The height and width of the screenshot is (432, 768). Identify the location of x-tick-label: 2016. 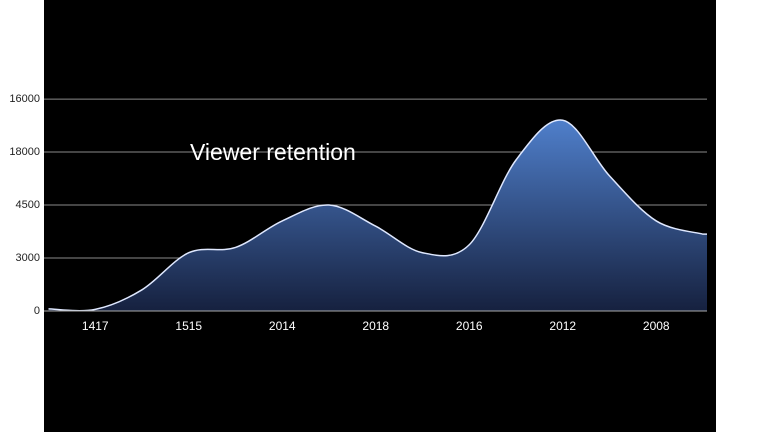
(469, 326).